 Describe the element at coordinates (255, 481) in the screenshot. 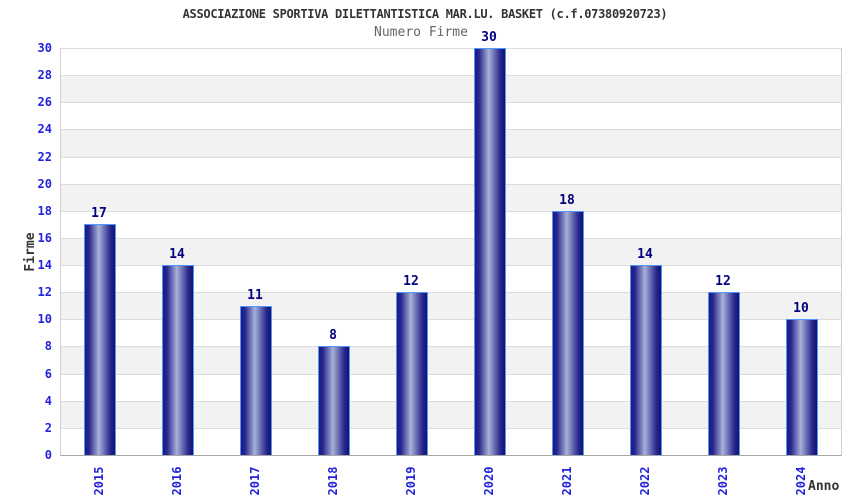

I see `x-tick-label: 2017` at that location.